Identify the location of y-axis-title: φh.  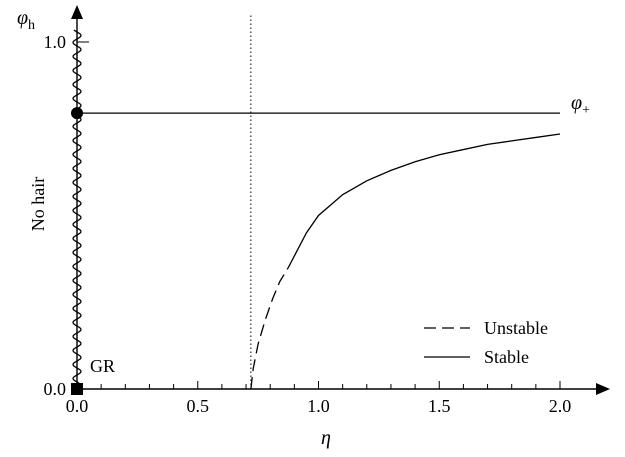
(26, 20).